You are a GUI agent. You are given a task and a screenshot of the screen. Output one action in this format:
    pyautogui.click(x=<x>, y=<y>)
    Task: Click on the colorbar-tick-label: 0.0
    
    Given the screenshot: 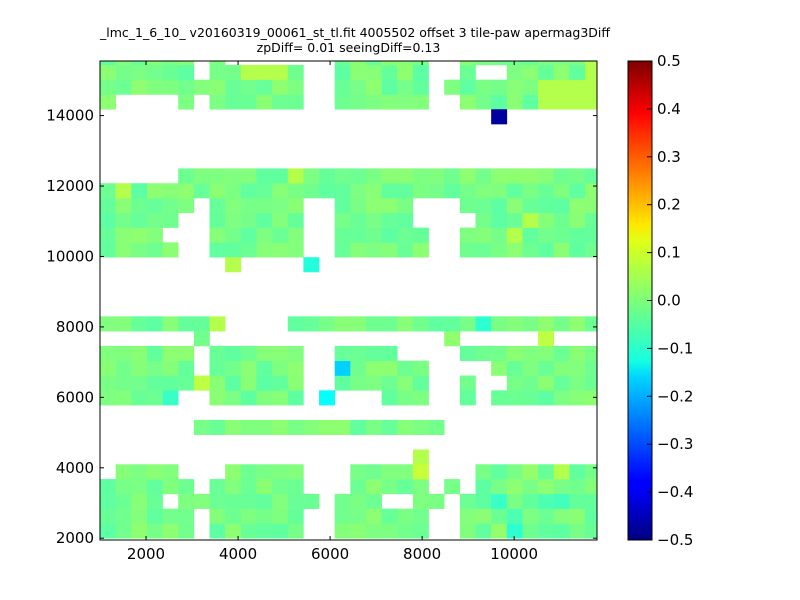 What is the action you would take?
    pyautogui.click(x=669, y=301)
    